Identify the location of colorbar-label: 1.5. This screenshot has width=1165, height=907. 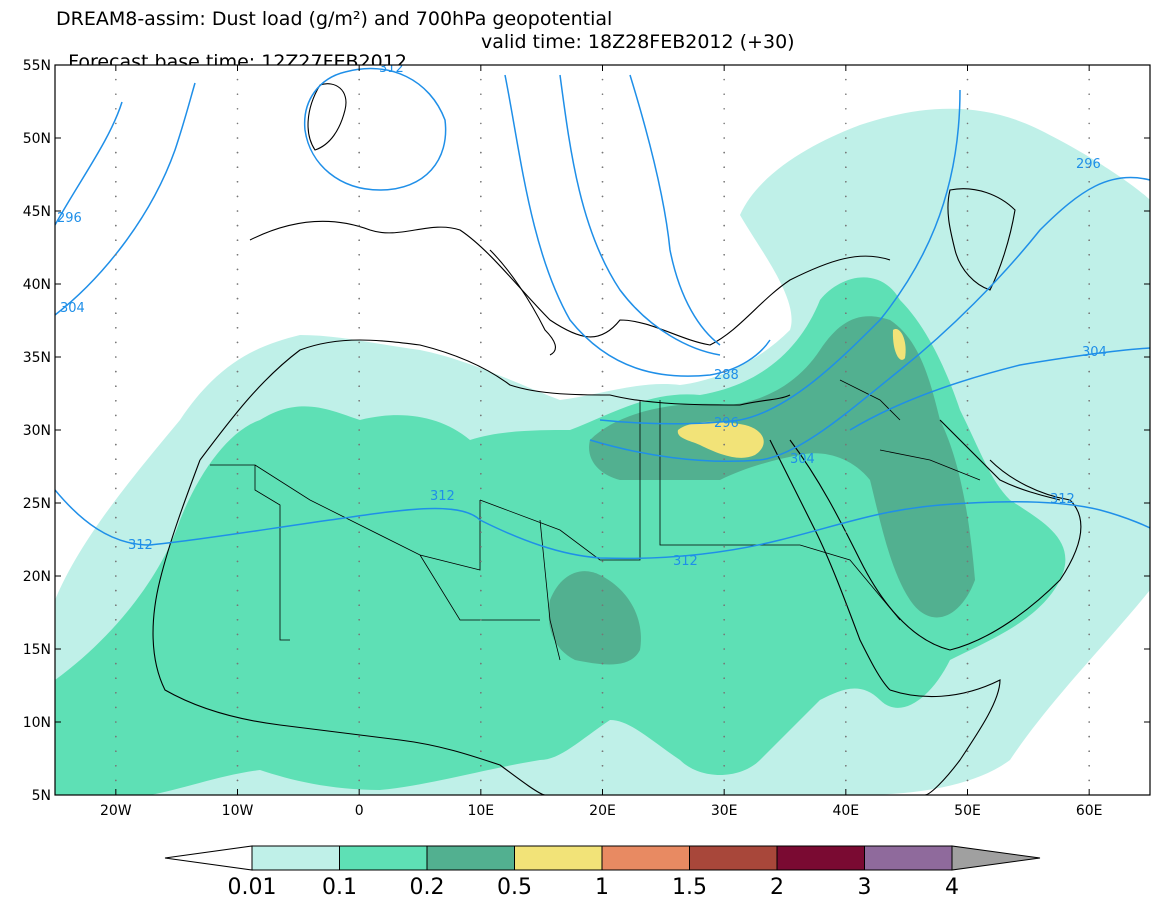
(689, 887).